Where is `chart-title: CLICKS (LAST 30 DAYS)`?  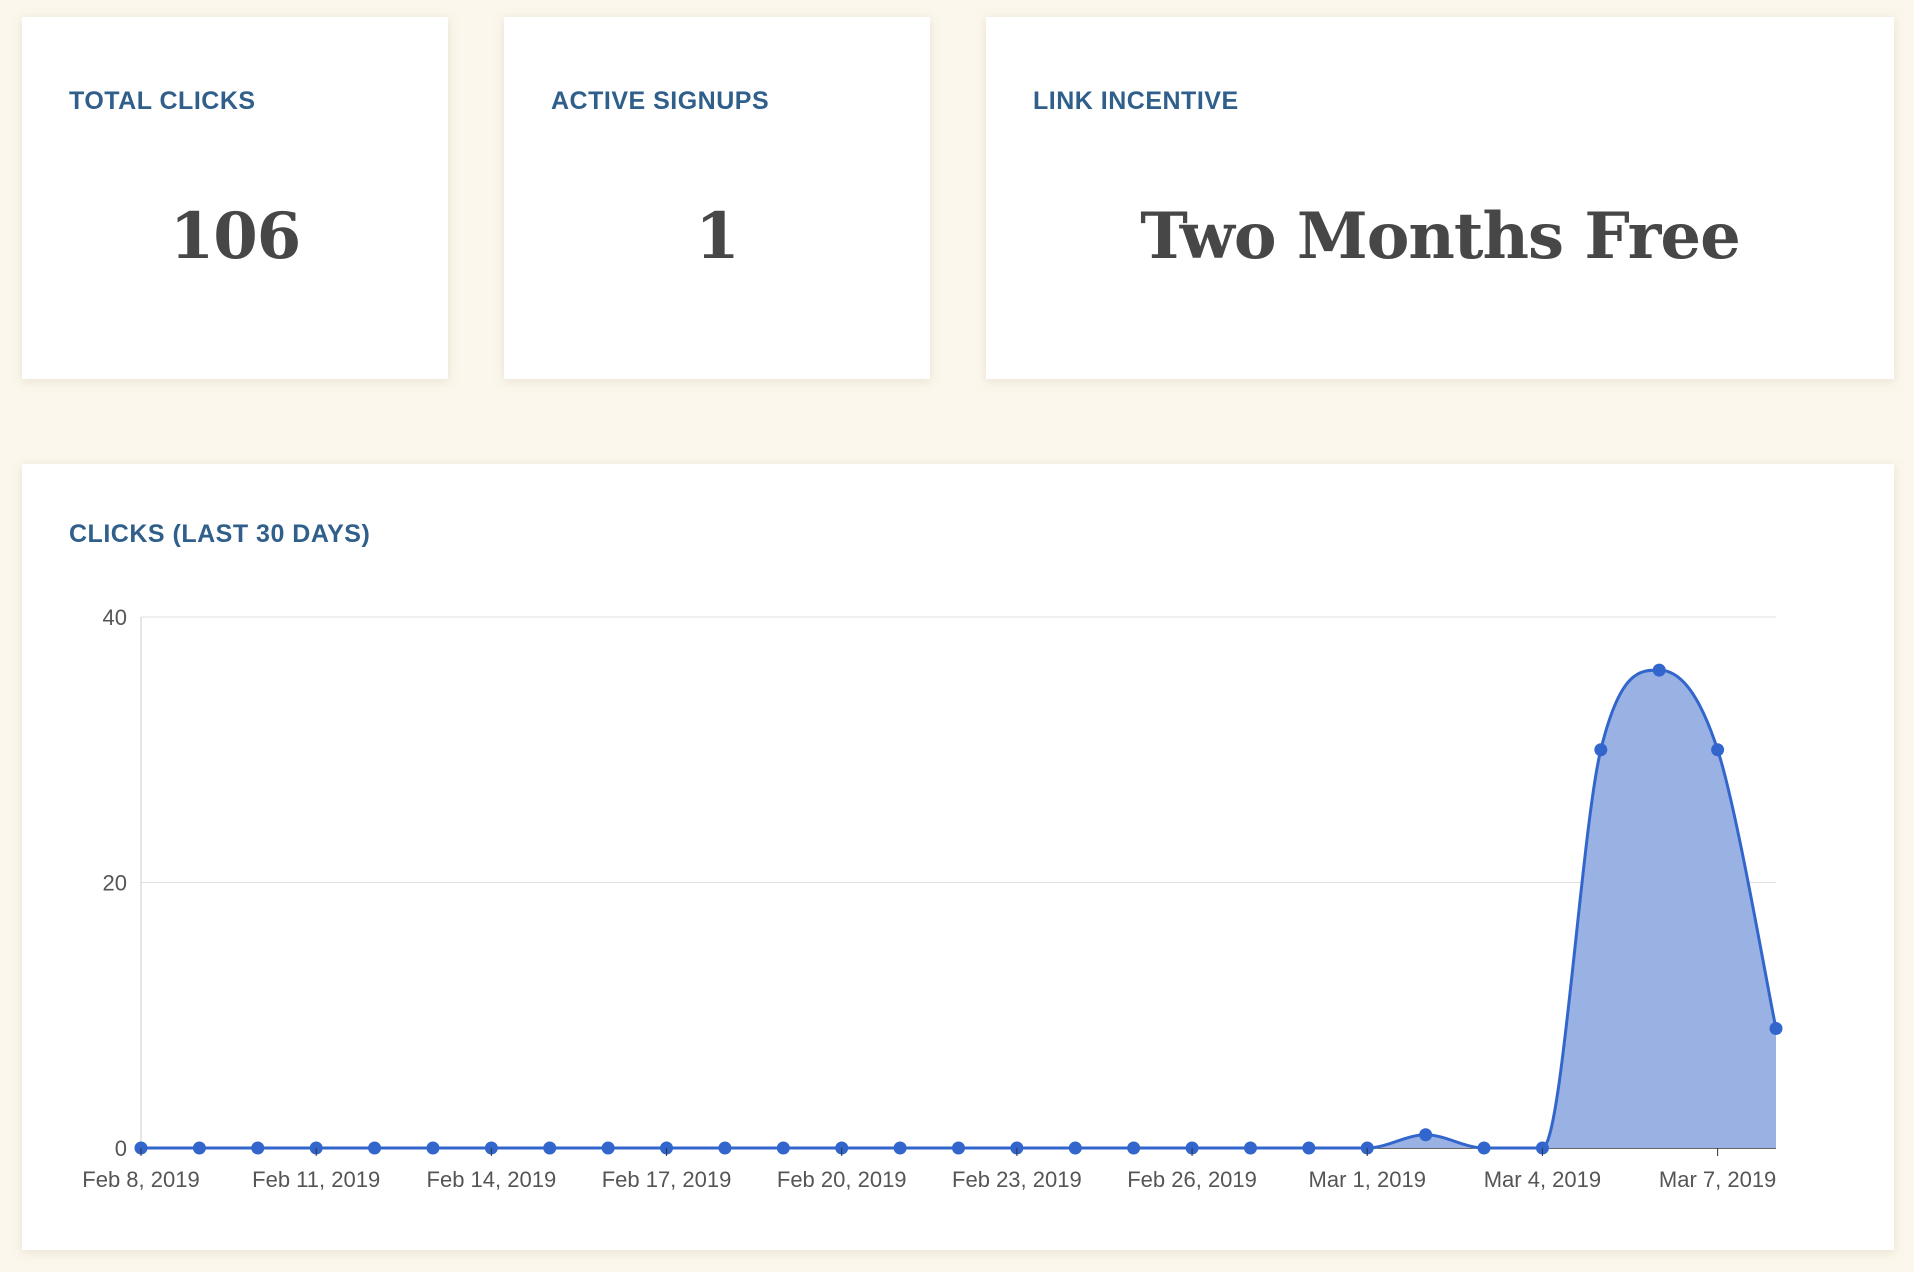
chart-title: CLICKS (LAST 30 DAYS) is located at coordinates (220, 534).